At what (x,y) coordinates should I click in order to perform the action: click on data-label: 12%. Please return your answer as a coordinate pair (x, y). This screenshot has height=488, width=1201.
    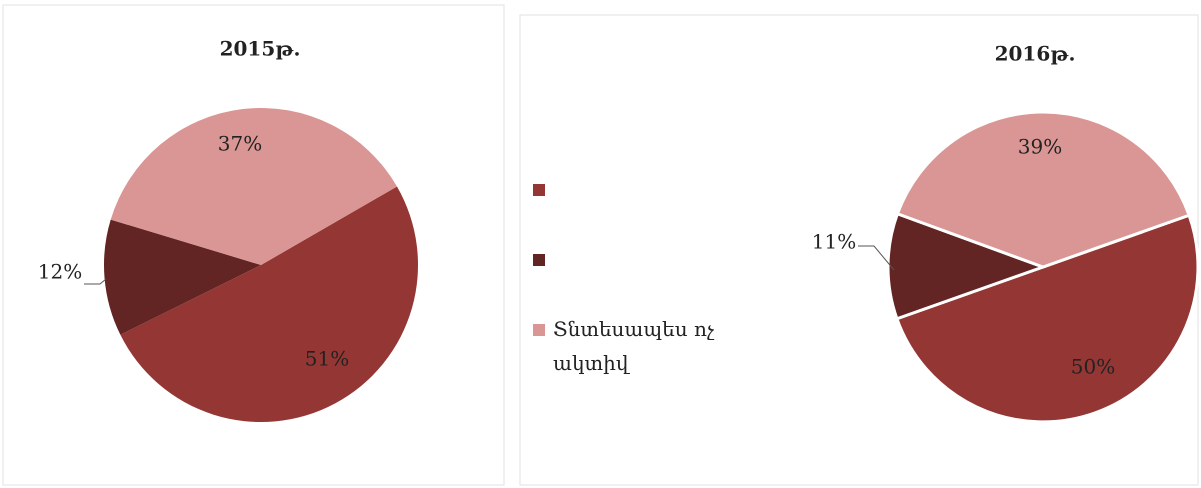
    Looking at the image, I should click on (60, 272).